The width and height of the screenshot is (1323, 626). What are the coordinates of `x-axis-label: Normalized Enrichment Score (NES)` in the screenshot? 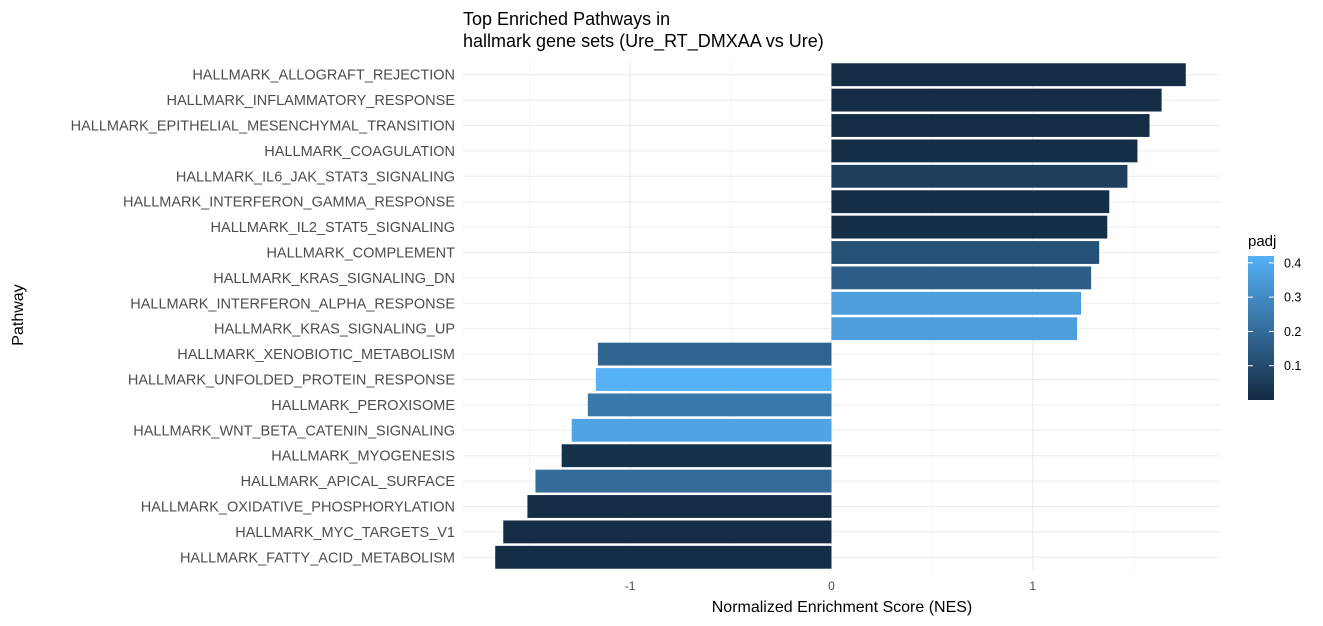 It's located at (842, 607).